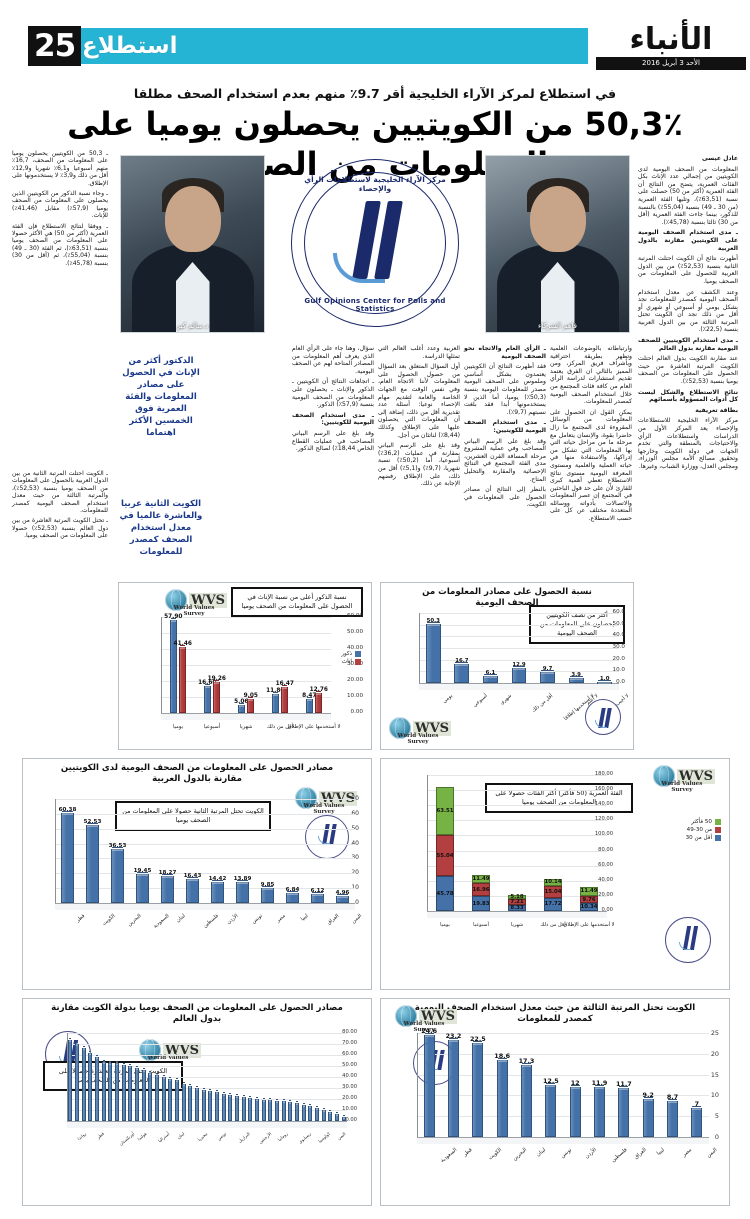 The width and height of the screenshot is (750, 1219). I want to click on x-axis-label: هولندا, so click(142, 1136).